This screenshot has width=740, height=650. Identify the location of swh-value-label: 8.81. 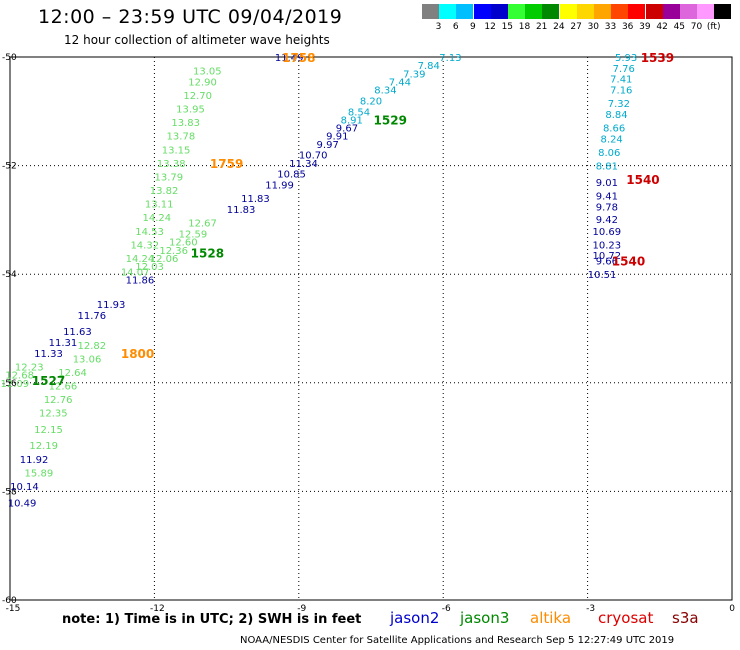
(607, 167).